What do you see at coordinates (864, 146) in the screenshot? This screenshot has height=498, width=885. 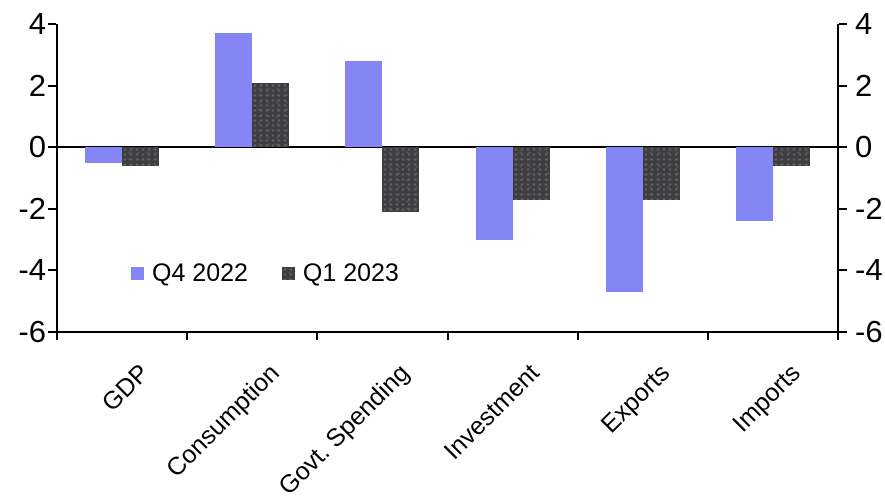 I see `right-y-tick-label-0: 0` at bounding box center [864, 146].